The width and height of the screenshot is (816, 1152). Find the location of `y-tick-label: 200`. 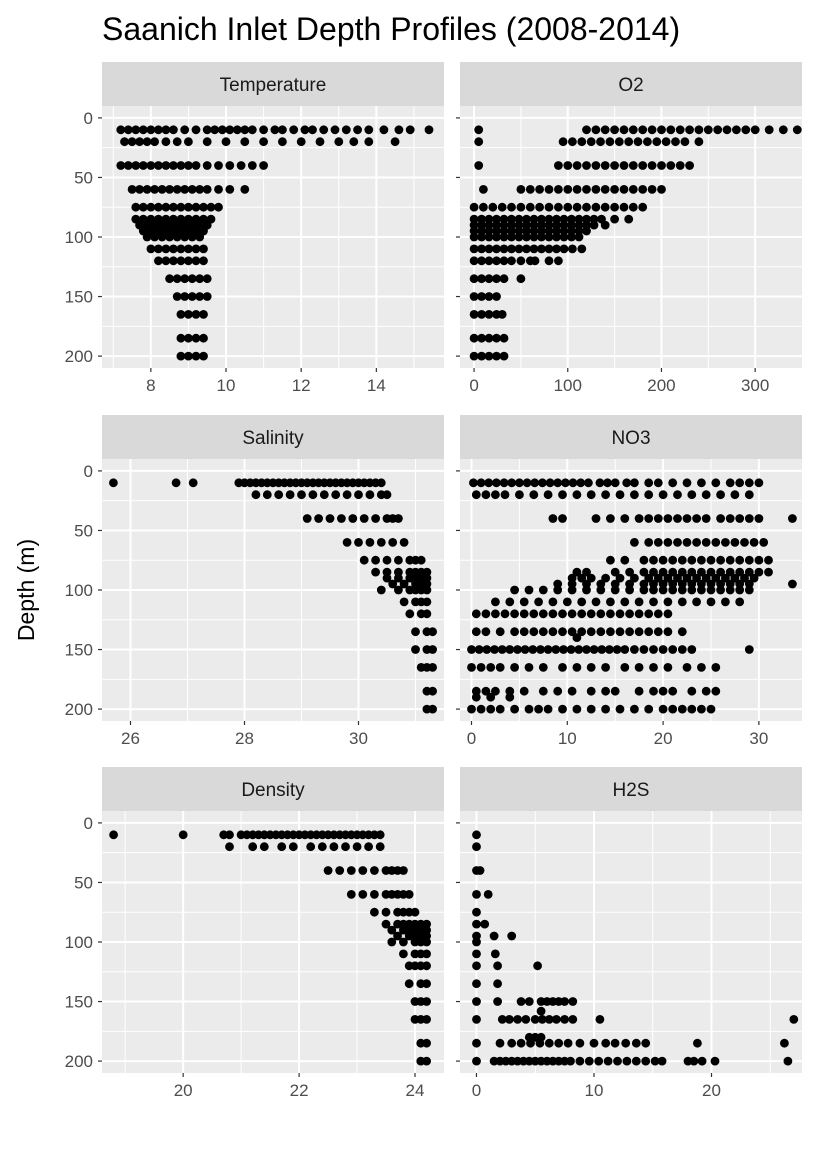

y-tick-label: 200 is located at coordinates (79, 356).